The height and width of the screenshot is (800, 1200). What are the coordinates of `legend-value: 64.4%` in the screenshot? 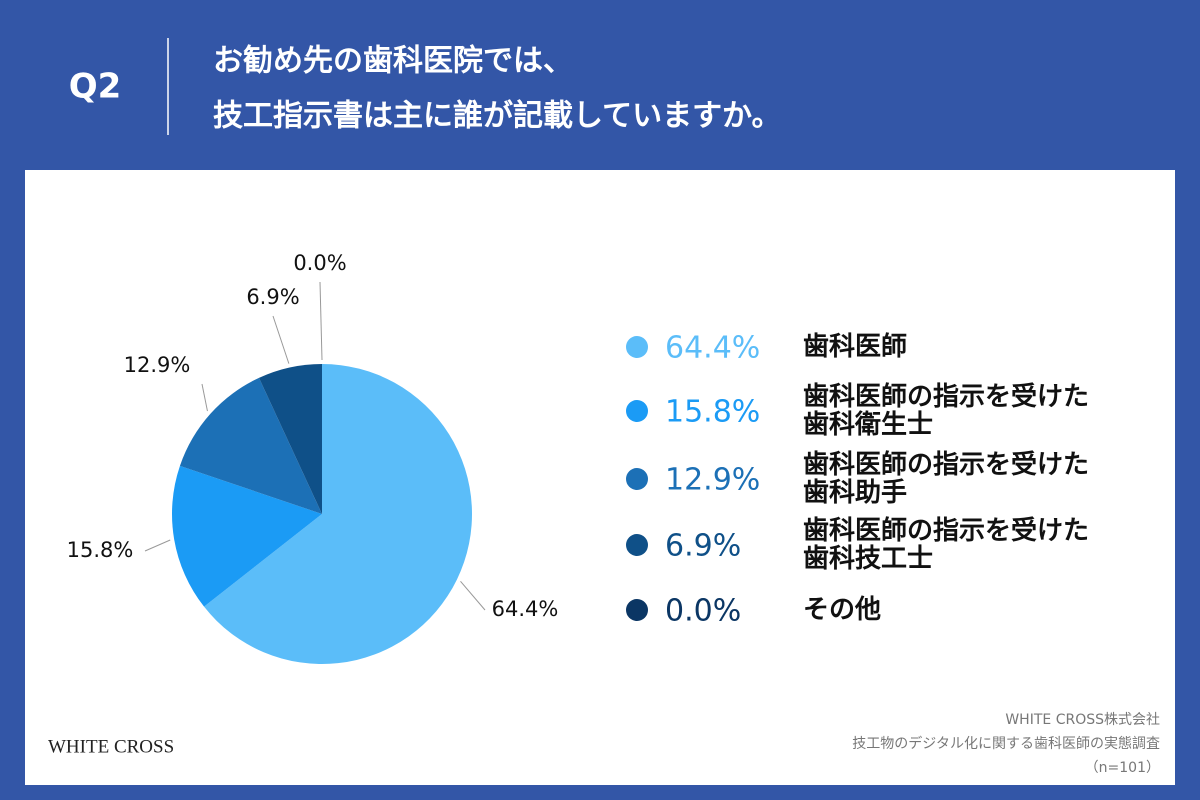 It's located at (712, 348).